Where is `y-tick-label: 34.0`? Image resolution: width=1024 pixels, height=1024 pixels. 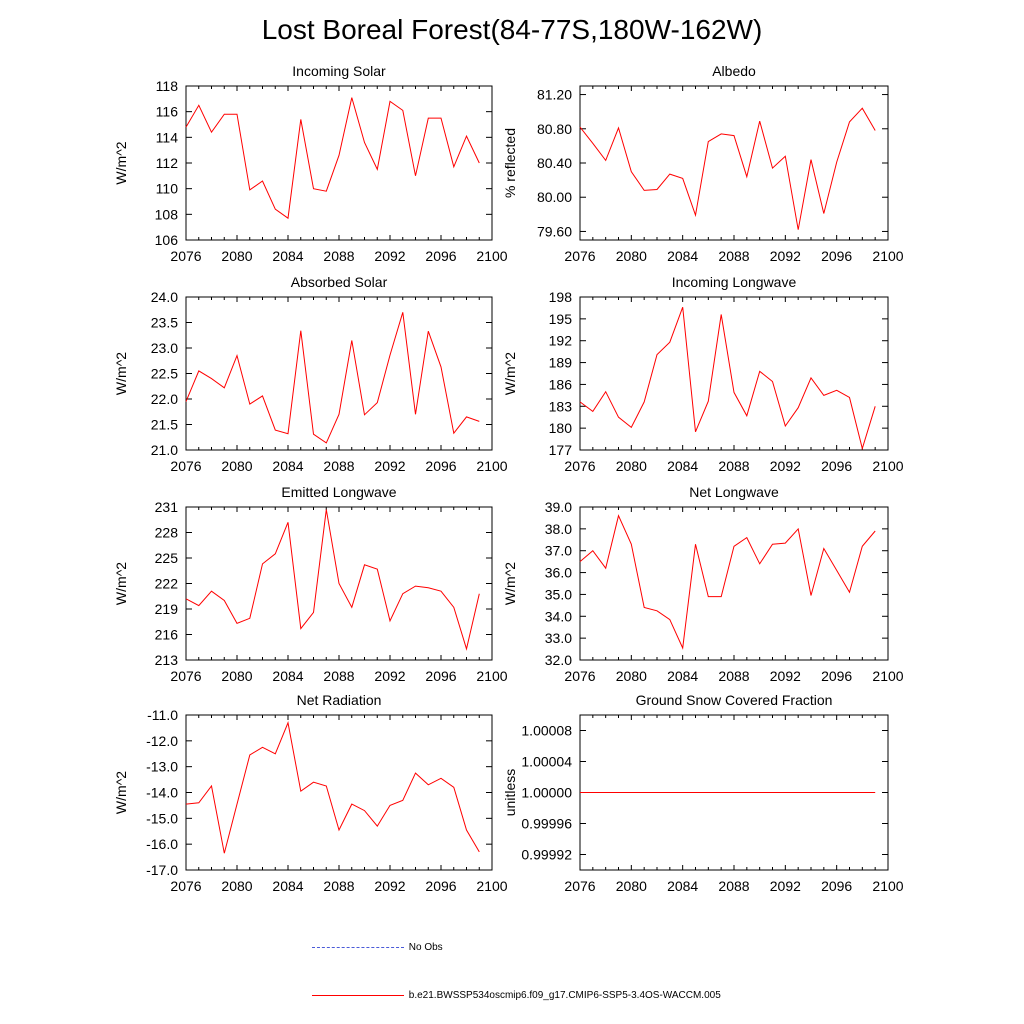 y-tick-label: 34.0 is located at coordinates (558, 616).